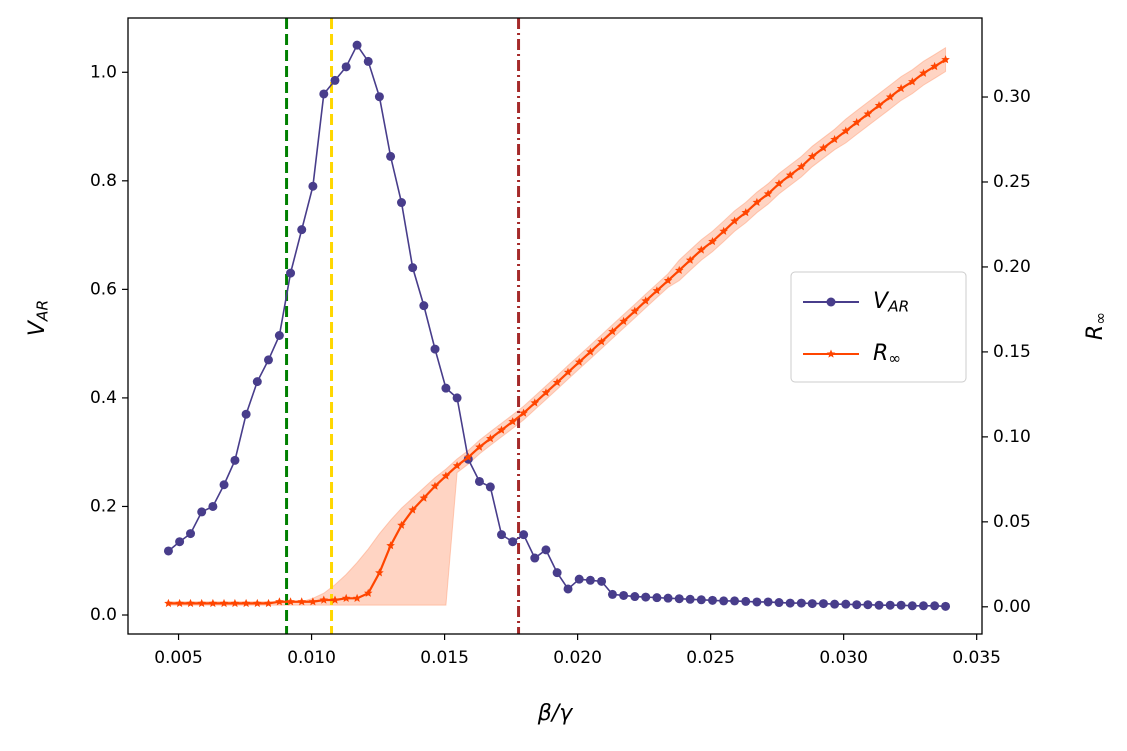 This screenshot has height=751, width=1127. What do you see at coordinates (887, 354) in the screenshot?
I see `legend-label: R∞` at bounding box center [887, 354].